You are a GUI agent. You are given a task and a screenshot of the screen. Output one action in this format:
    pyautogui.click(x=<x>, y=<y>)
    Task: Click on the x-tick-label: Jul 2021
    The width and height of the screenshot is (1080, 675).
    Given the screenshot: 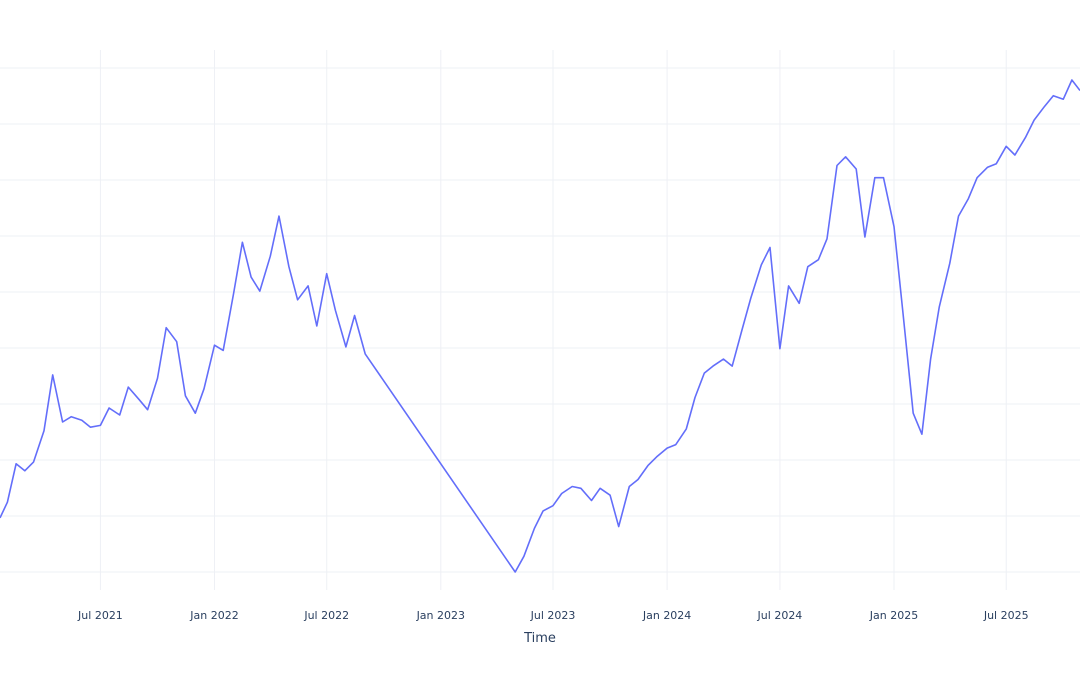 What is the action you would take?
    pyautogui.click(x=100, y=615)
    